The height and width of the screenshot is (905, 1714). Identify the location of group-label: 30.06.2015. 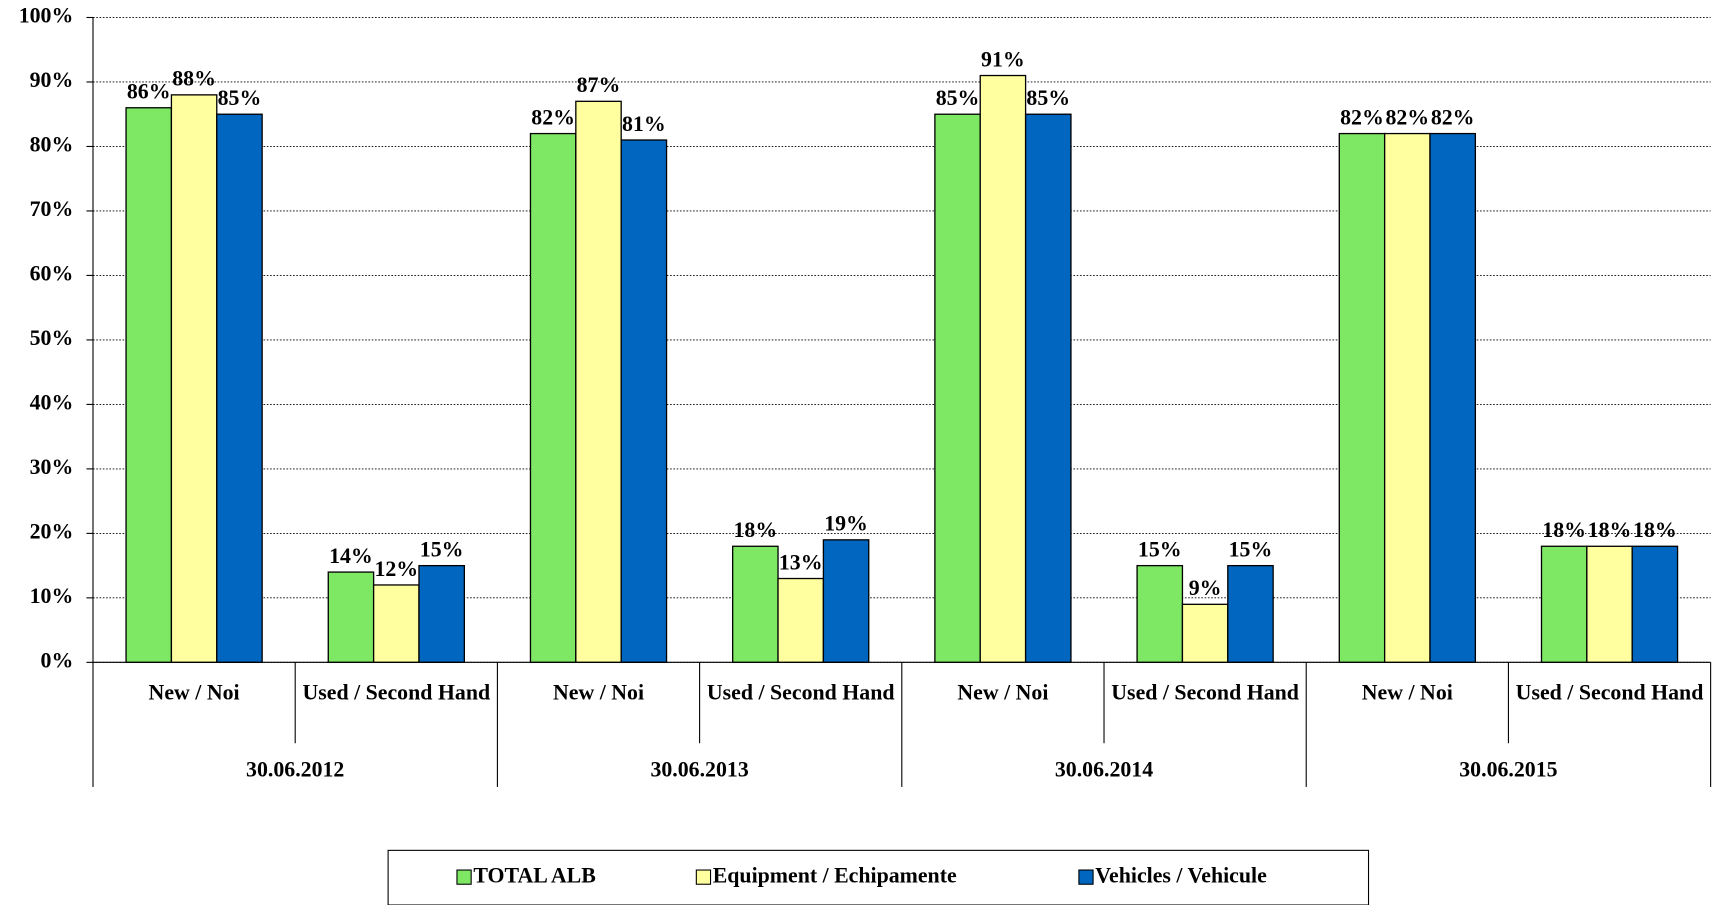
(1508, 770).